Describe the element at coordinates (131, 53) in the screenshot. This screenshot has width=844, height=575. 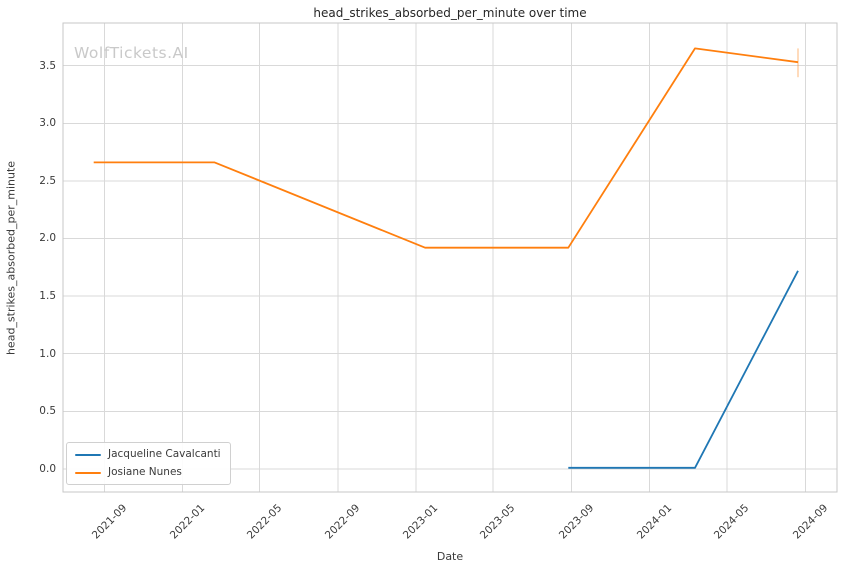
I see `watermark: WolfTickets.AI` at that location.